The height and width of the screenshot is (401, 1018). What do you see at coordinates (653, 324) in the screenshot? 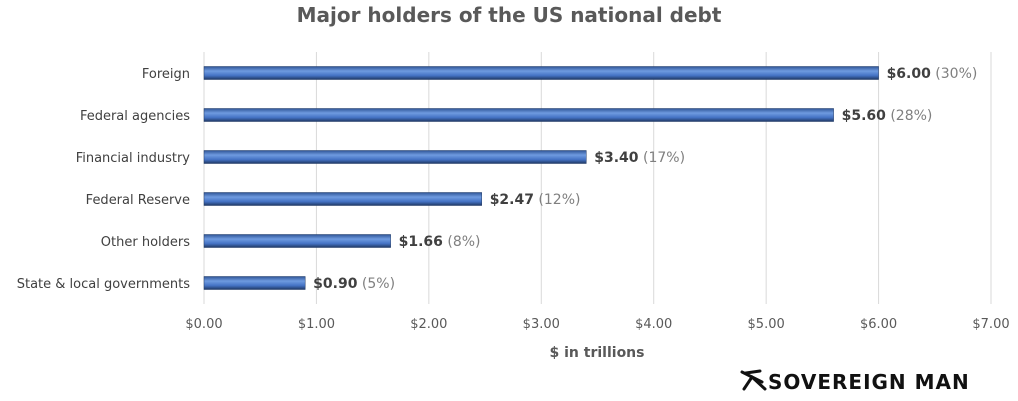
I see `x-tick-label: $4.00` at bounding box center [653, 324].